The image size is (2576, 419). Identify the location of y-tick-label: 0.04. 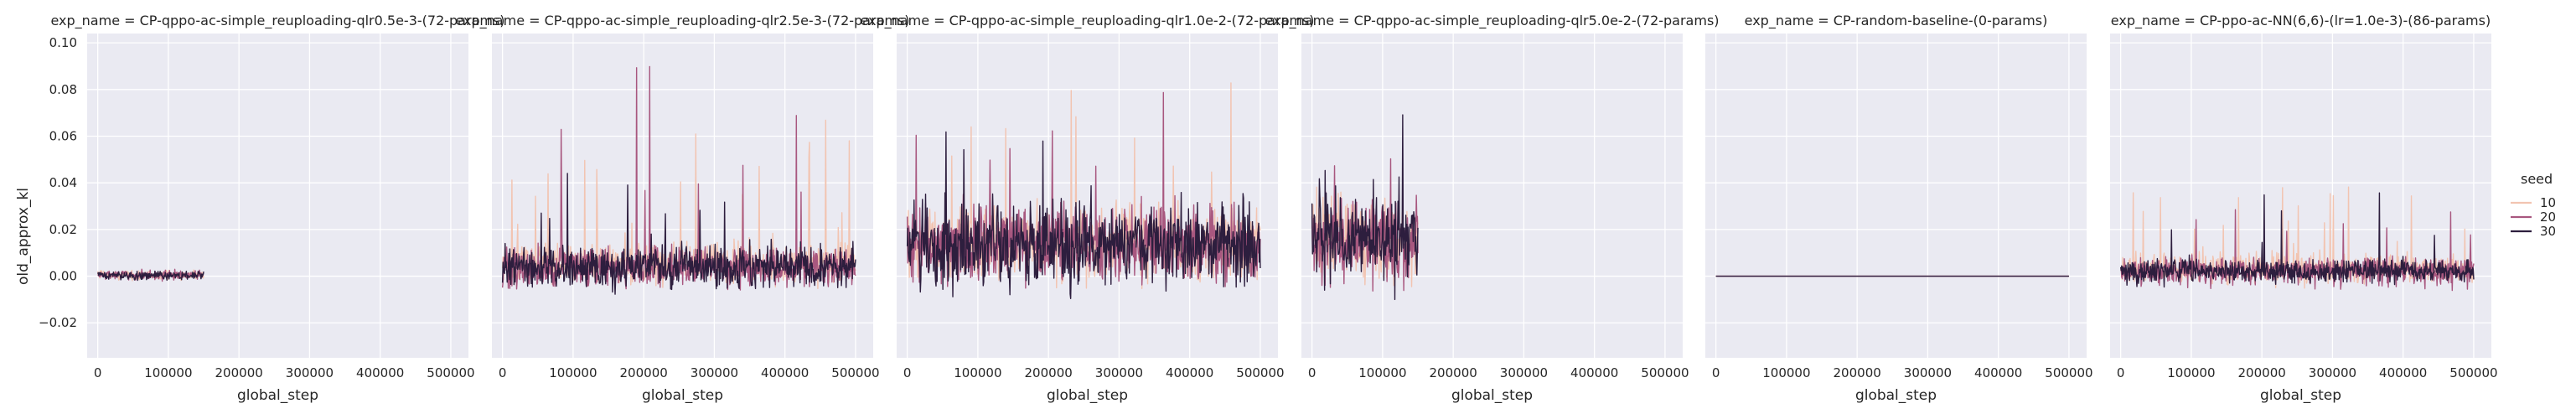
(63, 182).